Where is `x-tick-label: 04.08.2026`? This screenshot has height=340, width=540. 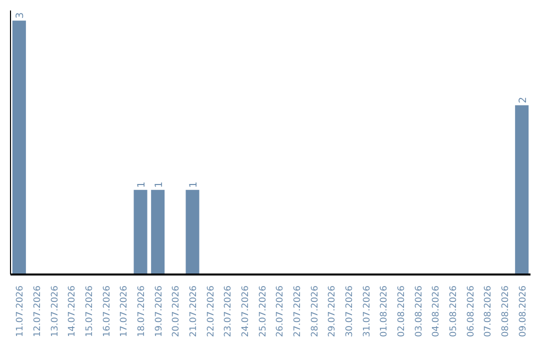 x-tick-label: 04.08.2026 is located at coordinates (437, 311).